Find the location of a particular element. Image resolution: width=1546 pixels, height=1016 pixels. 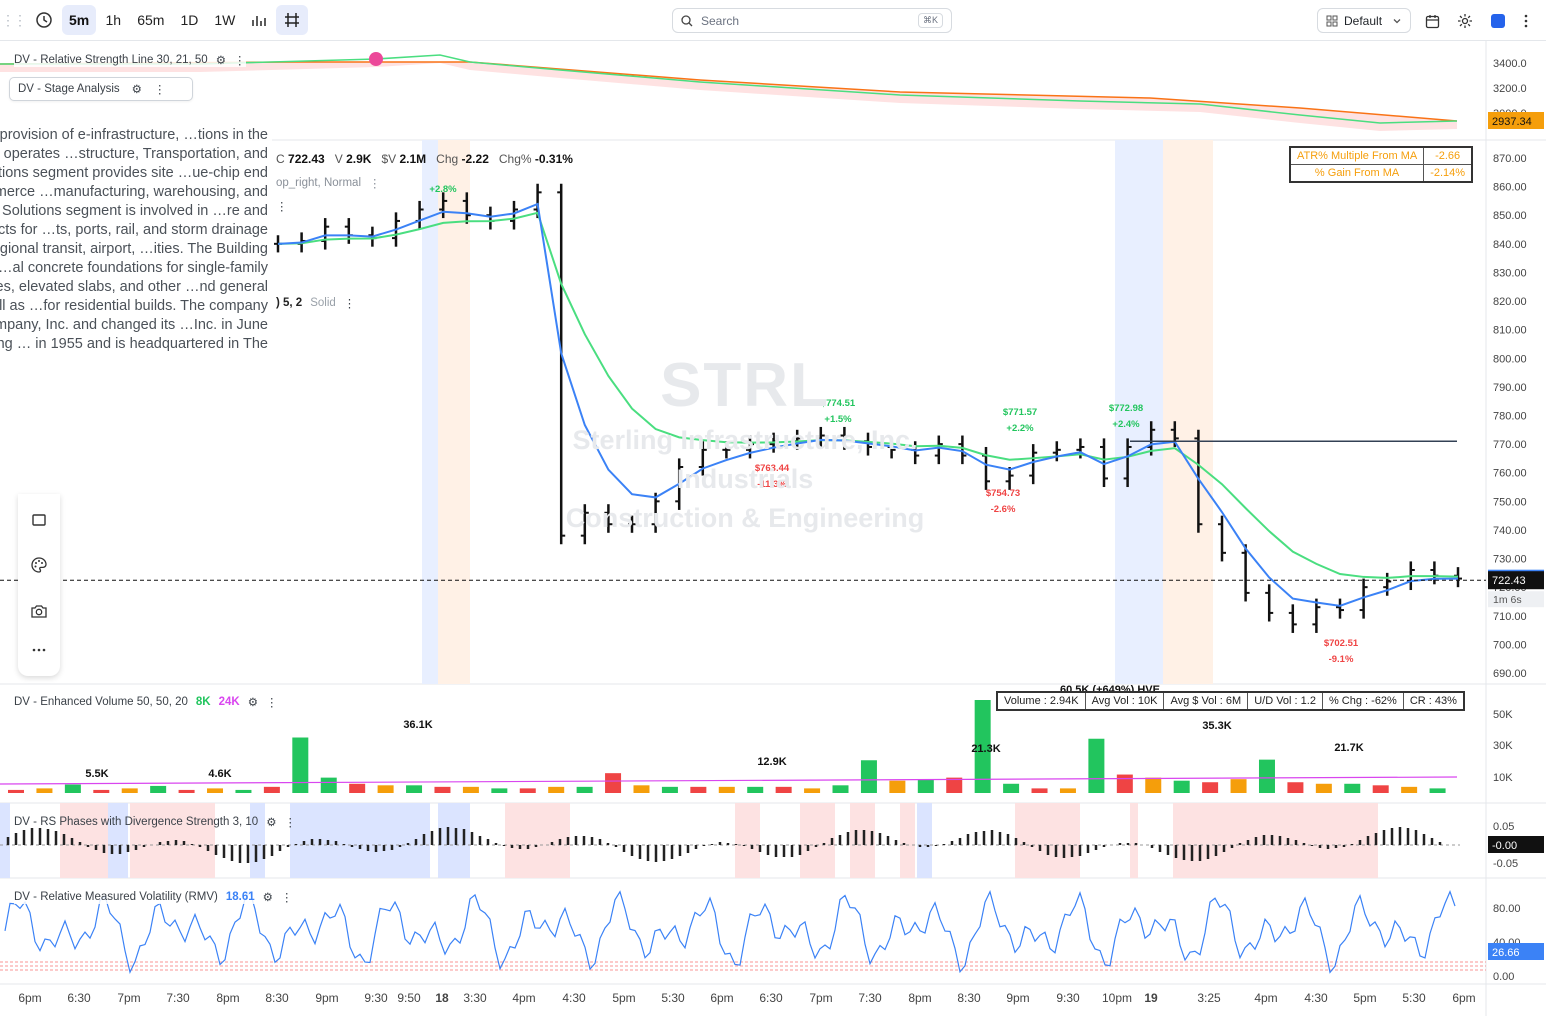

time-axis-tick: 7:30 is located at coordinates (870, 998).